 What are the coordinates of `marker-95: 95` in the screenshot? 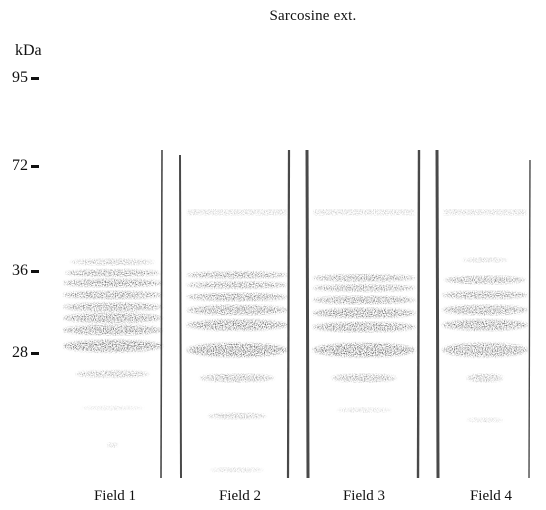 It's located at (25, 78).